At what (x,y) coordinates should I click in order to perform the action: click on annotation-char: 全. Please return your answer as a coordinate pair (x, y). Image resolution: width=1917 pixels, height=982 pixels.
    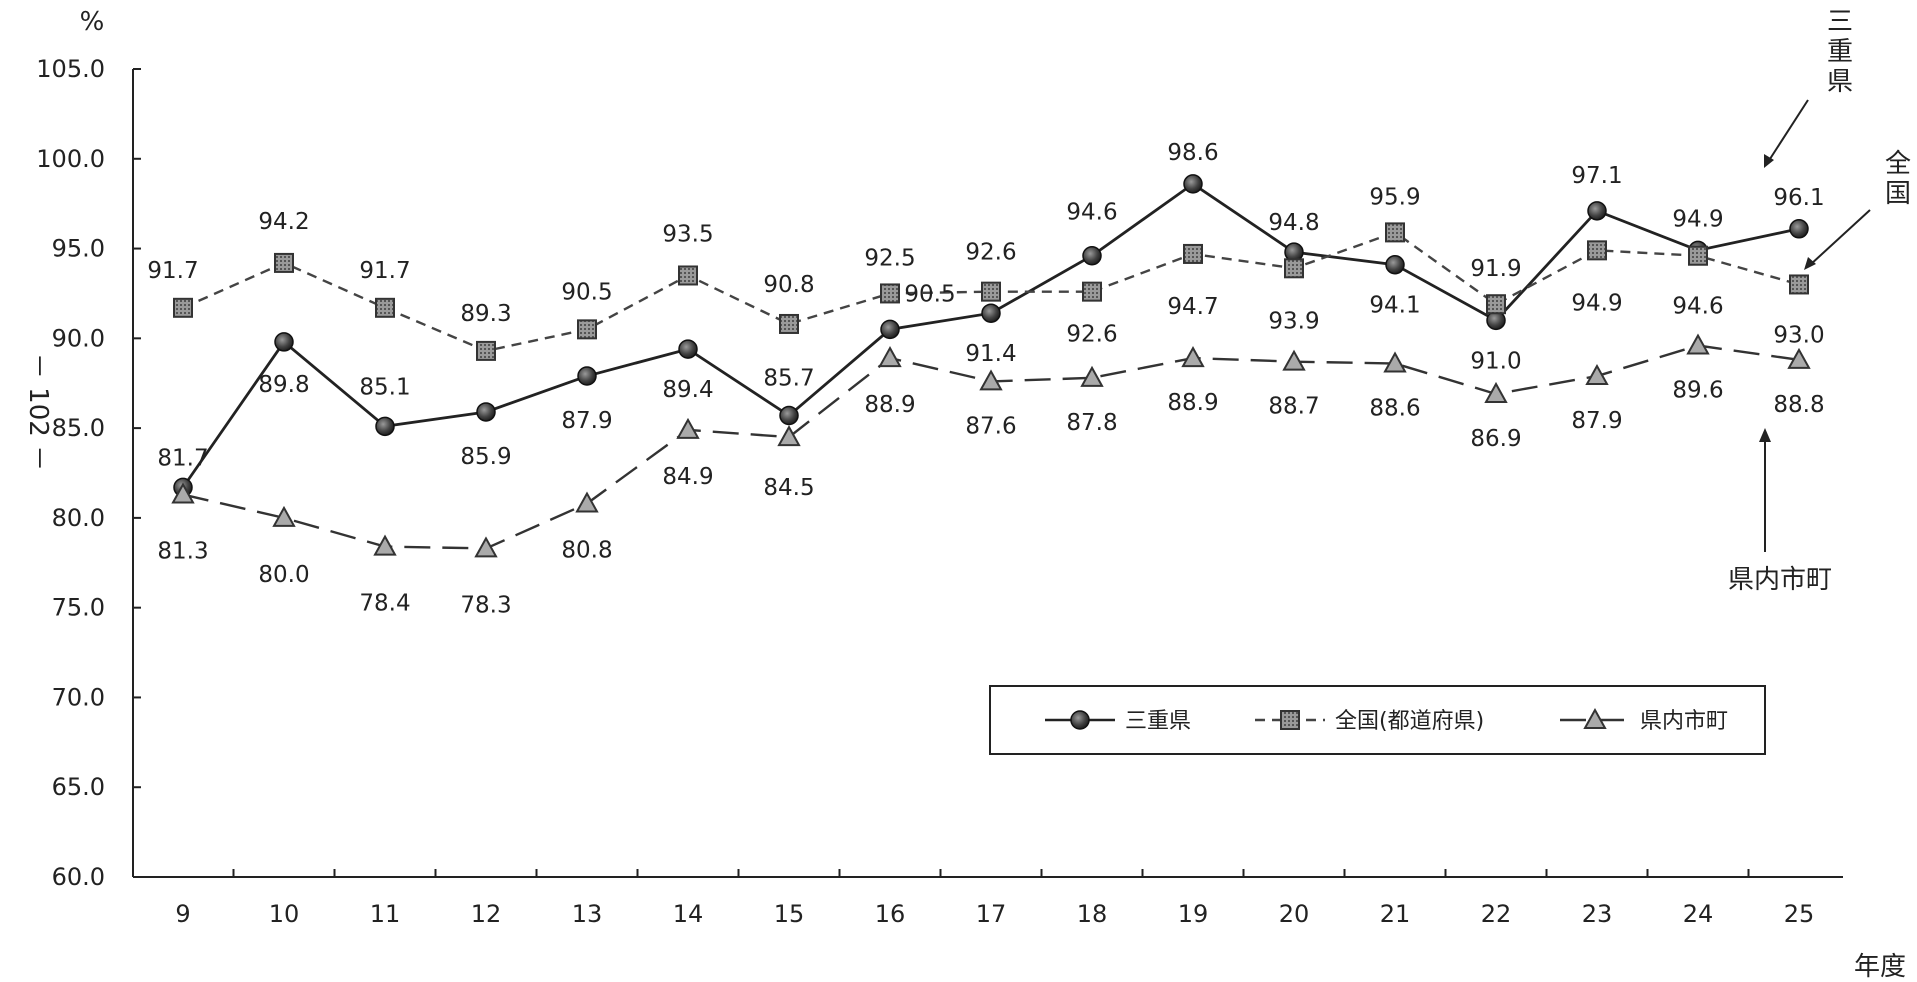
    Looking at the image, I should click on (1898, 164).